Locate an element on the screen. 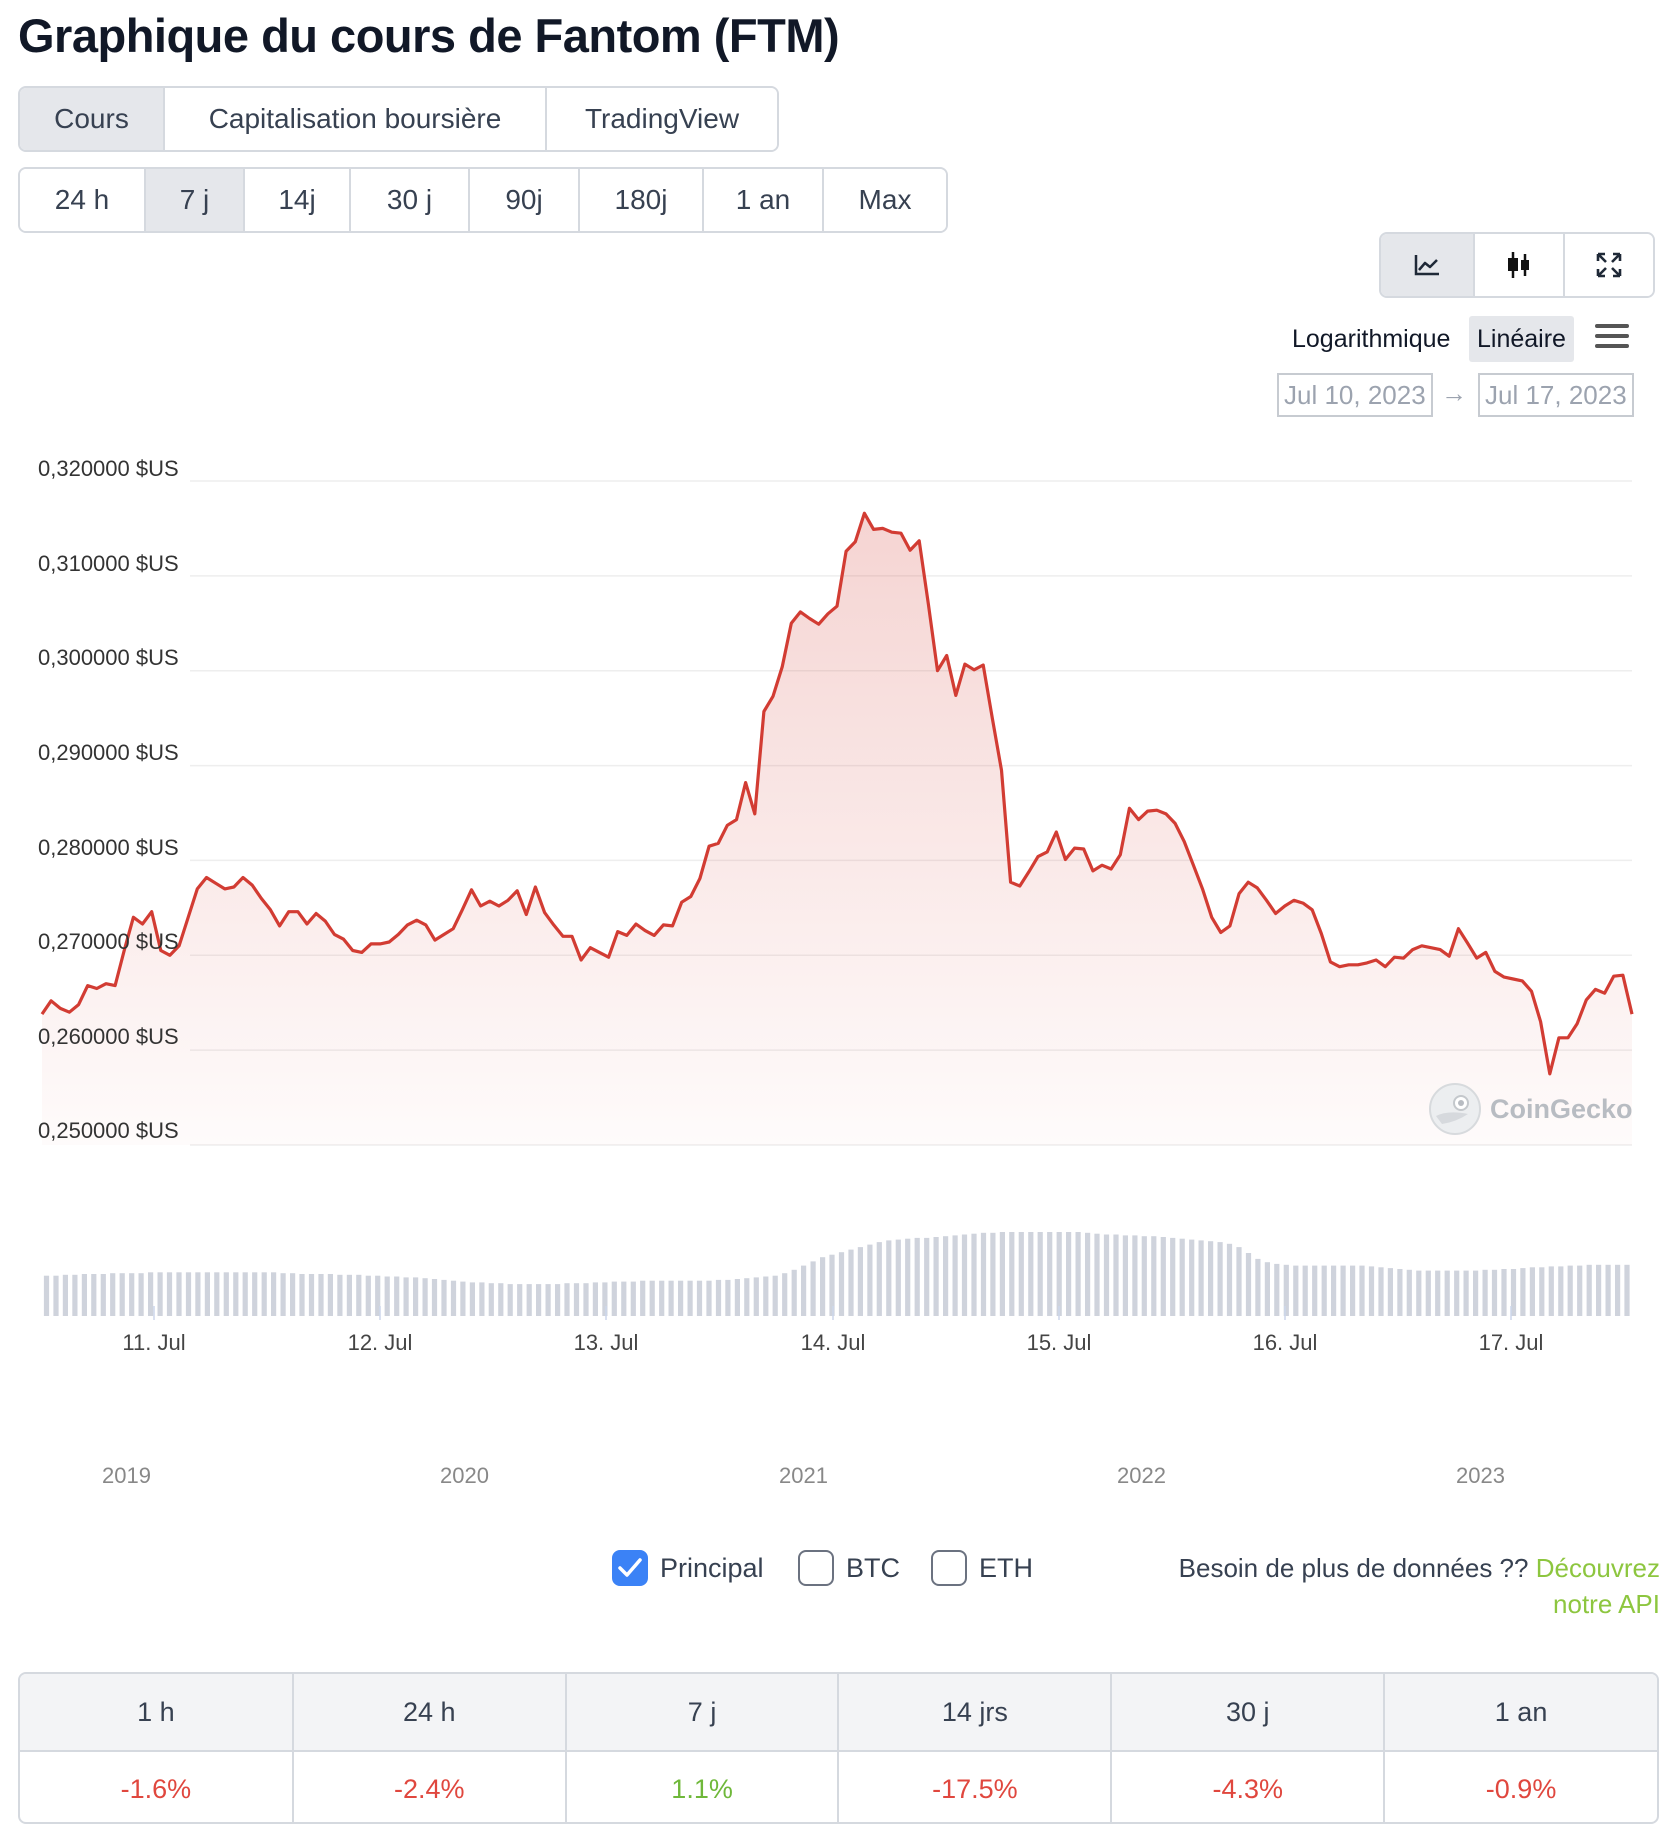  chart-menu-button is located at coordinates (1612, 339).